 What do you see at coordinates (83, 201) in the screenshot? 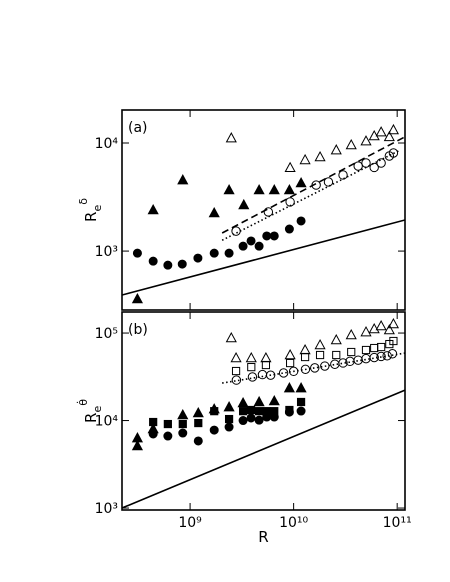
I see `y-label-sup: δ` at bounding box center [83, 201].